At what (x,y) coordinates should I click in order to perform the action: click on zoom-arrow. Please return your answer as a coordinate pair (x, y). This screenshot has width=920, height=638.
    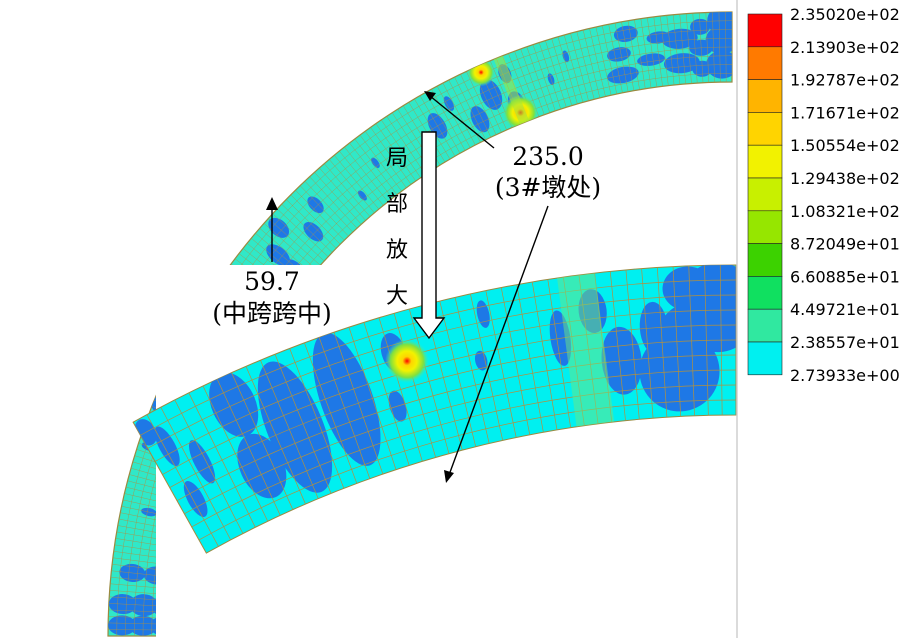
    Looking at the image, I should click on (429, 235).